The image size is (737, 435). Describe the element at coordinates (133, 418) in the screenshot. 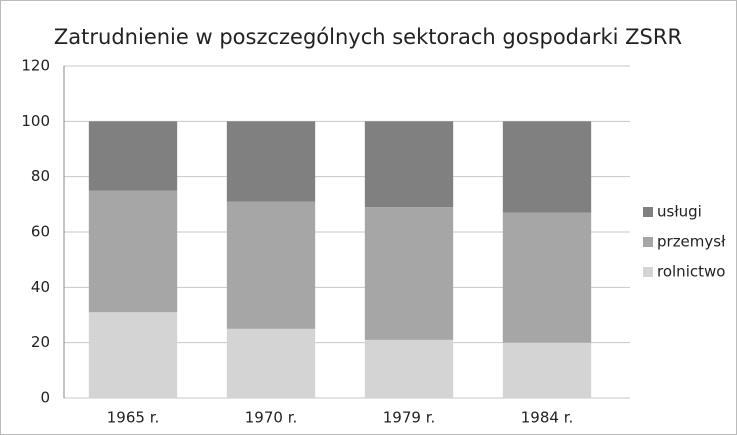

I see `x-tick-label: 1965 r.` at that location.